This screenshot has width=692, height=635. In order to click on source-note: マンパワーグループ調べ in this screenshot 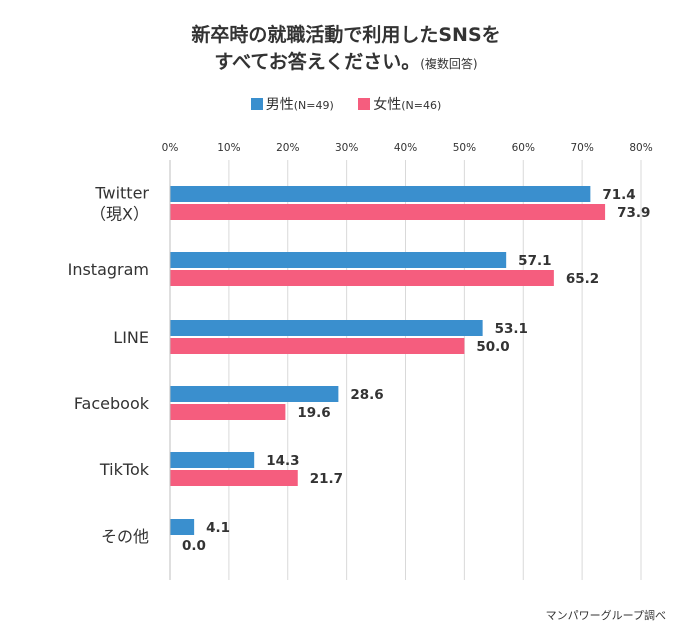, I will do `click(605, 615)`.